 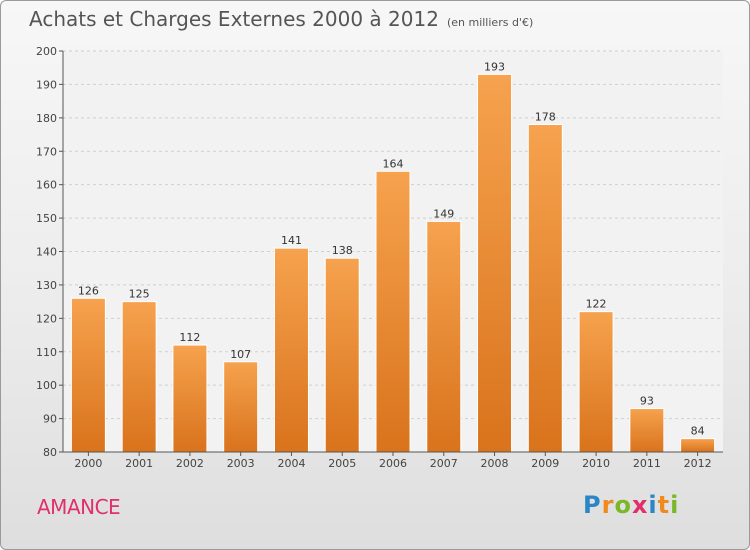 I want to click on x-tick-label: 2012, so click(x=698, y=463).